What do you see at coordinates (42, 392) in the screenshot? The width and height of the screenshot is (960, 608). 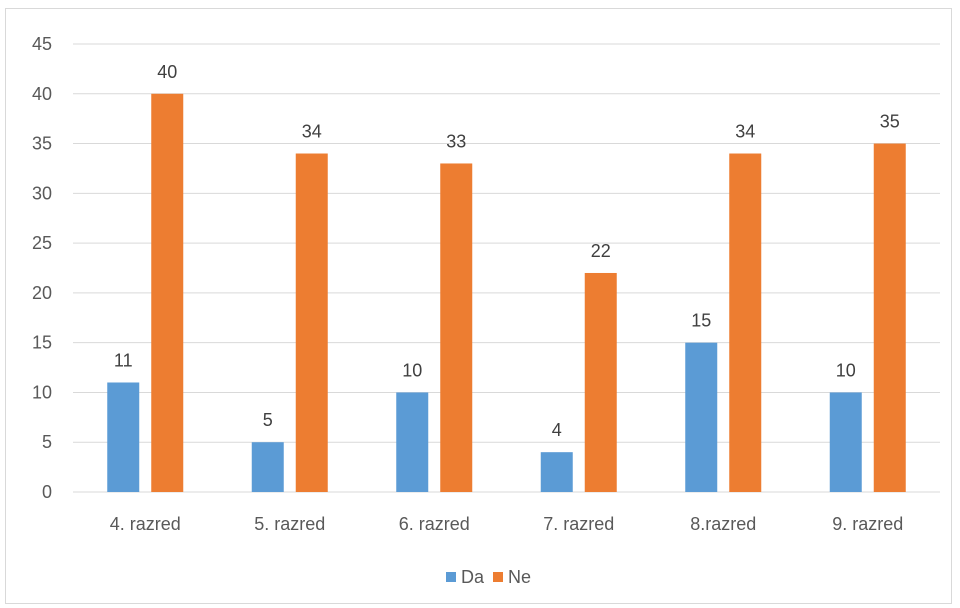 I see `y-tick-label: 10` at bounding box center [42, 392].